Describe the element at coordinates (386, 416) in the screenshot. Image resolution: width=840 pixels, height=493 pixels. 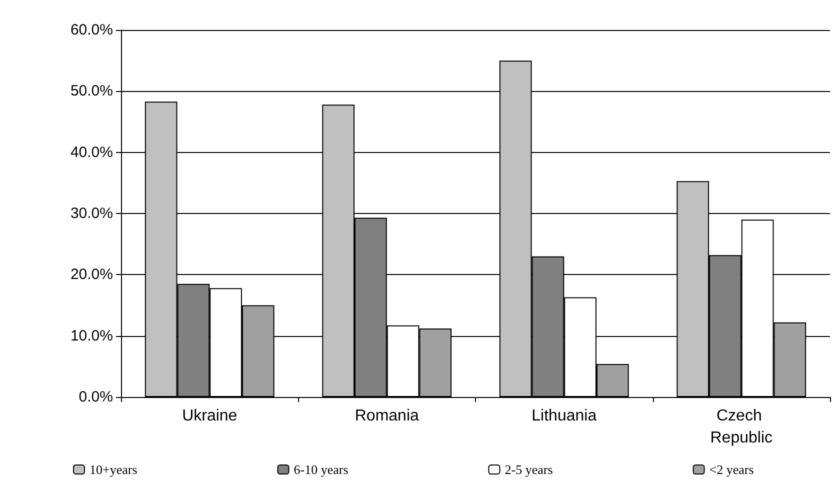
I see `x-tick-label: Romania` at that location.